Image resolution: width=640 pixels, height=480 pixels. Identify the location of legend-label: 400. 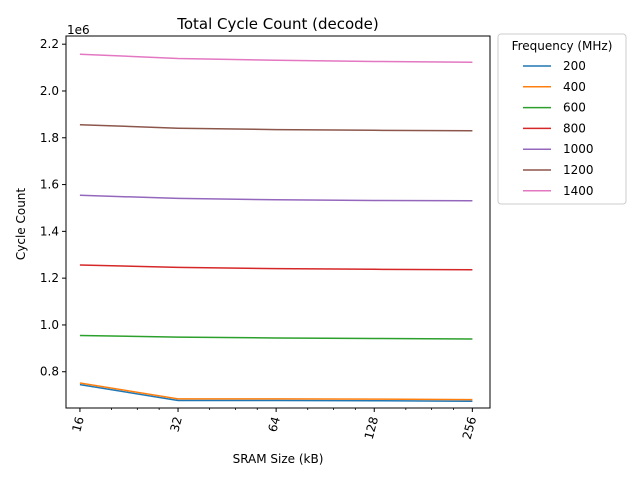
(574, 87).